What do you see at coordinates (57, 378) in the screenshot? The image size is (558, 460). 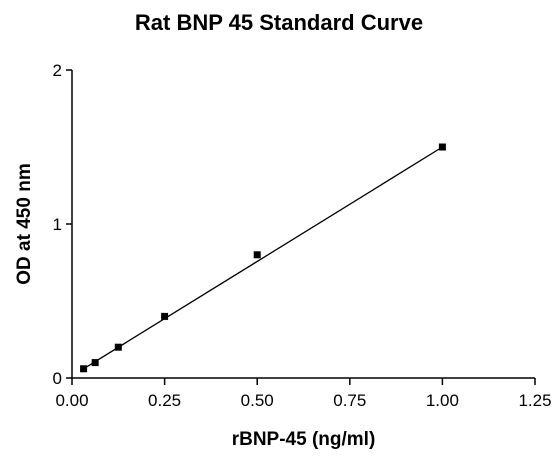 I see `y-tick-label: 0` at bounding box center [57, 378].